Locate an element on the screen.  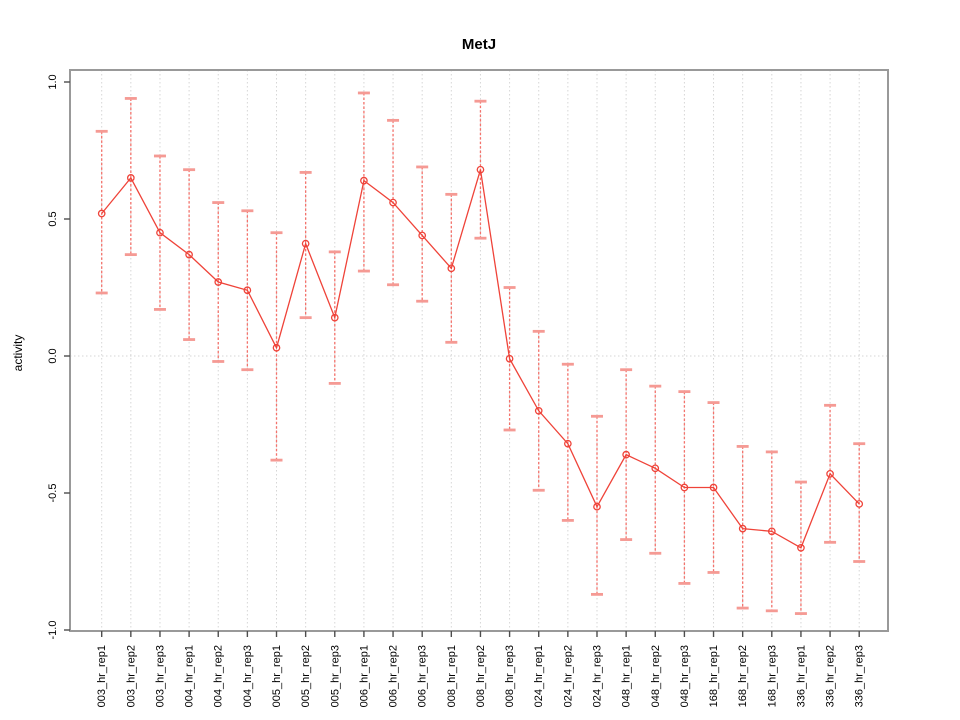
x-tick-label: 005_hr_rep2 is located at coordinates (306, 676).